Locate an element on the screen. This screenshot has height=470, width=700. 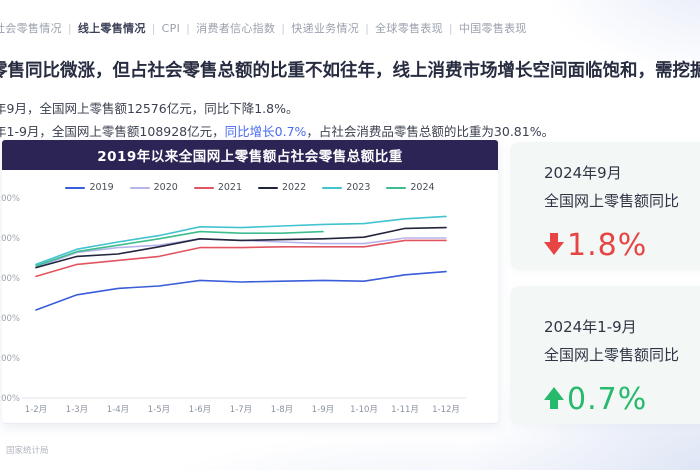
y-axis-tick-label: 15.00% is located at coordinates (10, 359).